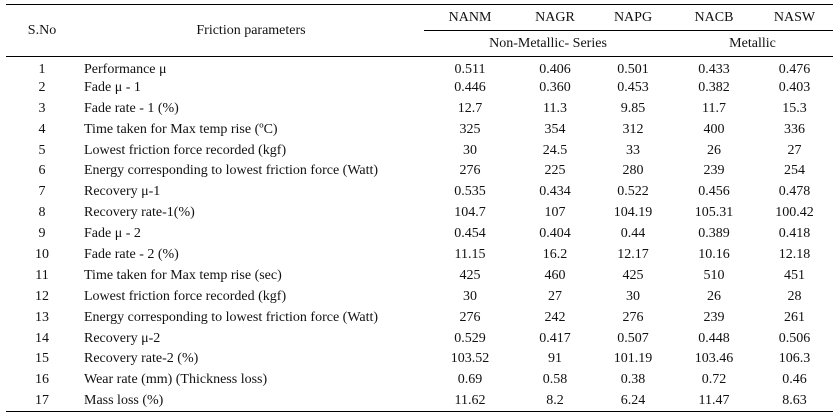 This screenshot has width=838, height=417. Describe the element at coordinates (794, 275) in the screenshot. I see `value-nasw: 451` at that location.